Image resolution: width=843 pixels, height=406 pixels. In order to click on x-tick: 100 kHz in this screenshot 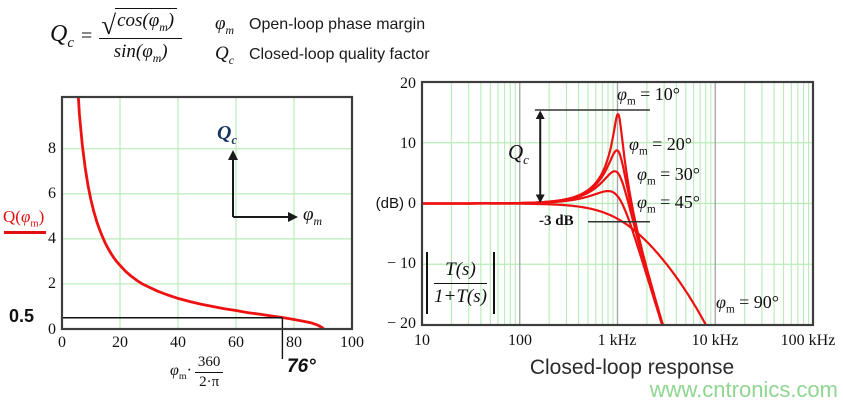, I will do `click(808, 340)`.